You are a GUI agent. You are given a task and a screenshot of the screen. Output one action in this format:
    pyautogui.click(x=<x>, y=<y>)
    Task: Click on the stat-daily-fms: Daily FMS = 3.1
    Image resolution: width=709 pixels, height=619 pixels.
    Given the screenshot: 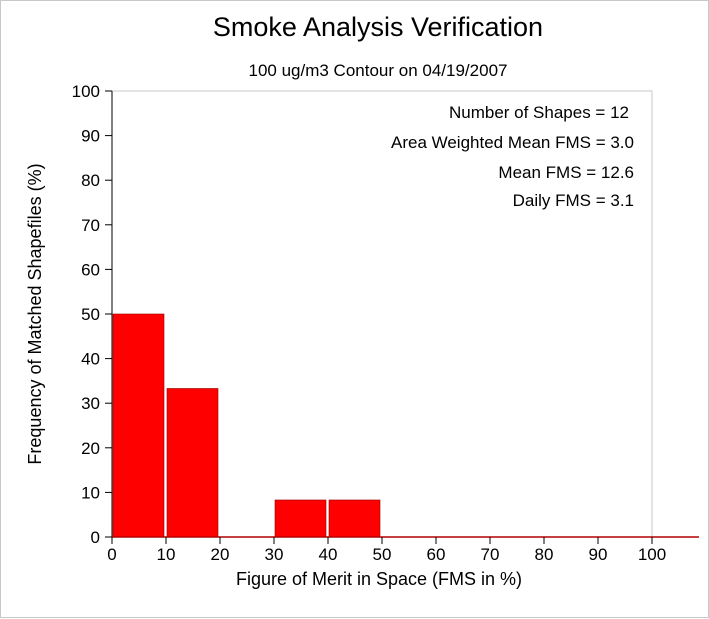 What is the action you would take?
    pyautogui.click(x=573, y=200)
    